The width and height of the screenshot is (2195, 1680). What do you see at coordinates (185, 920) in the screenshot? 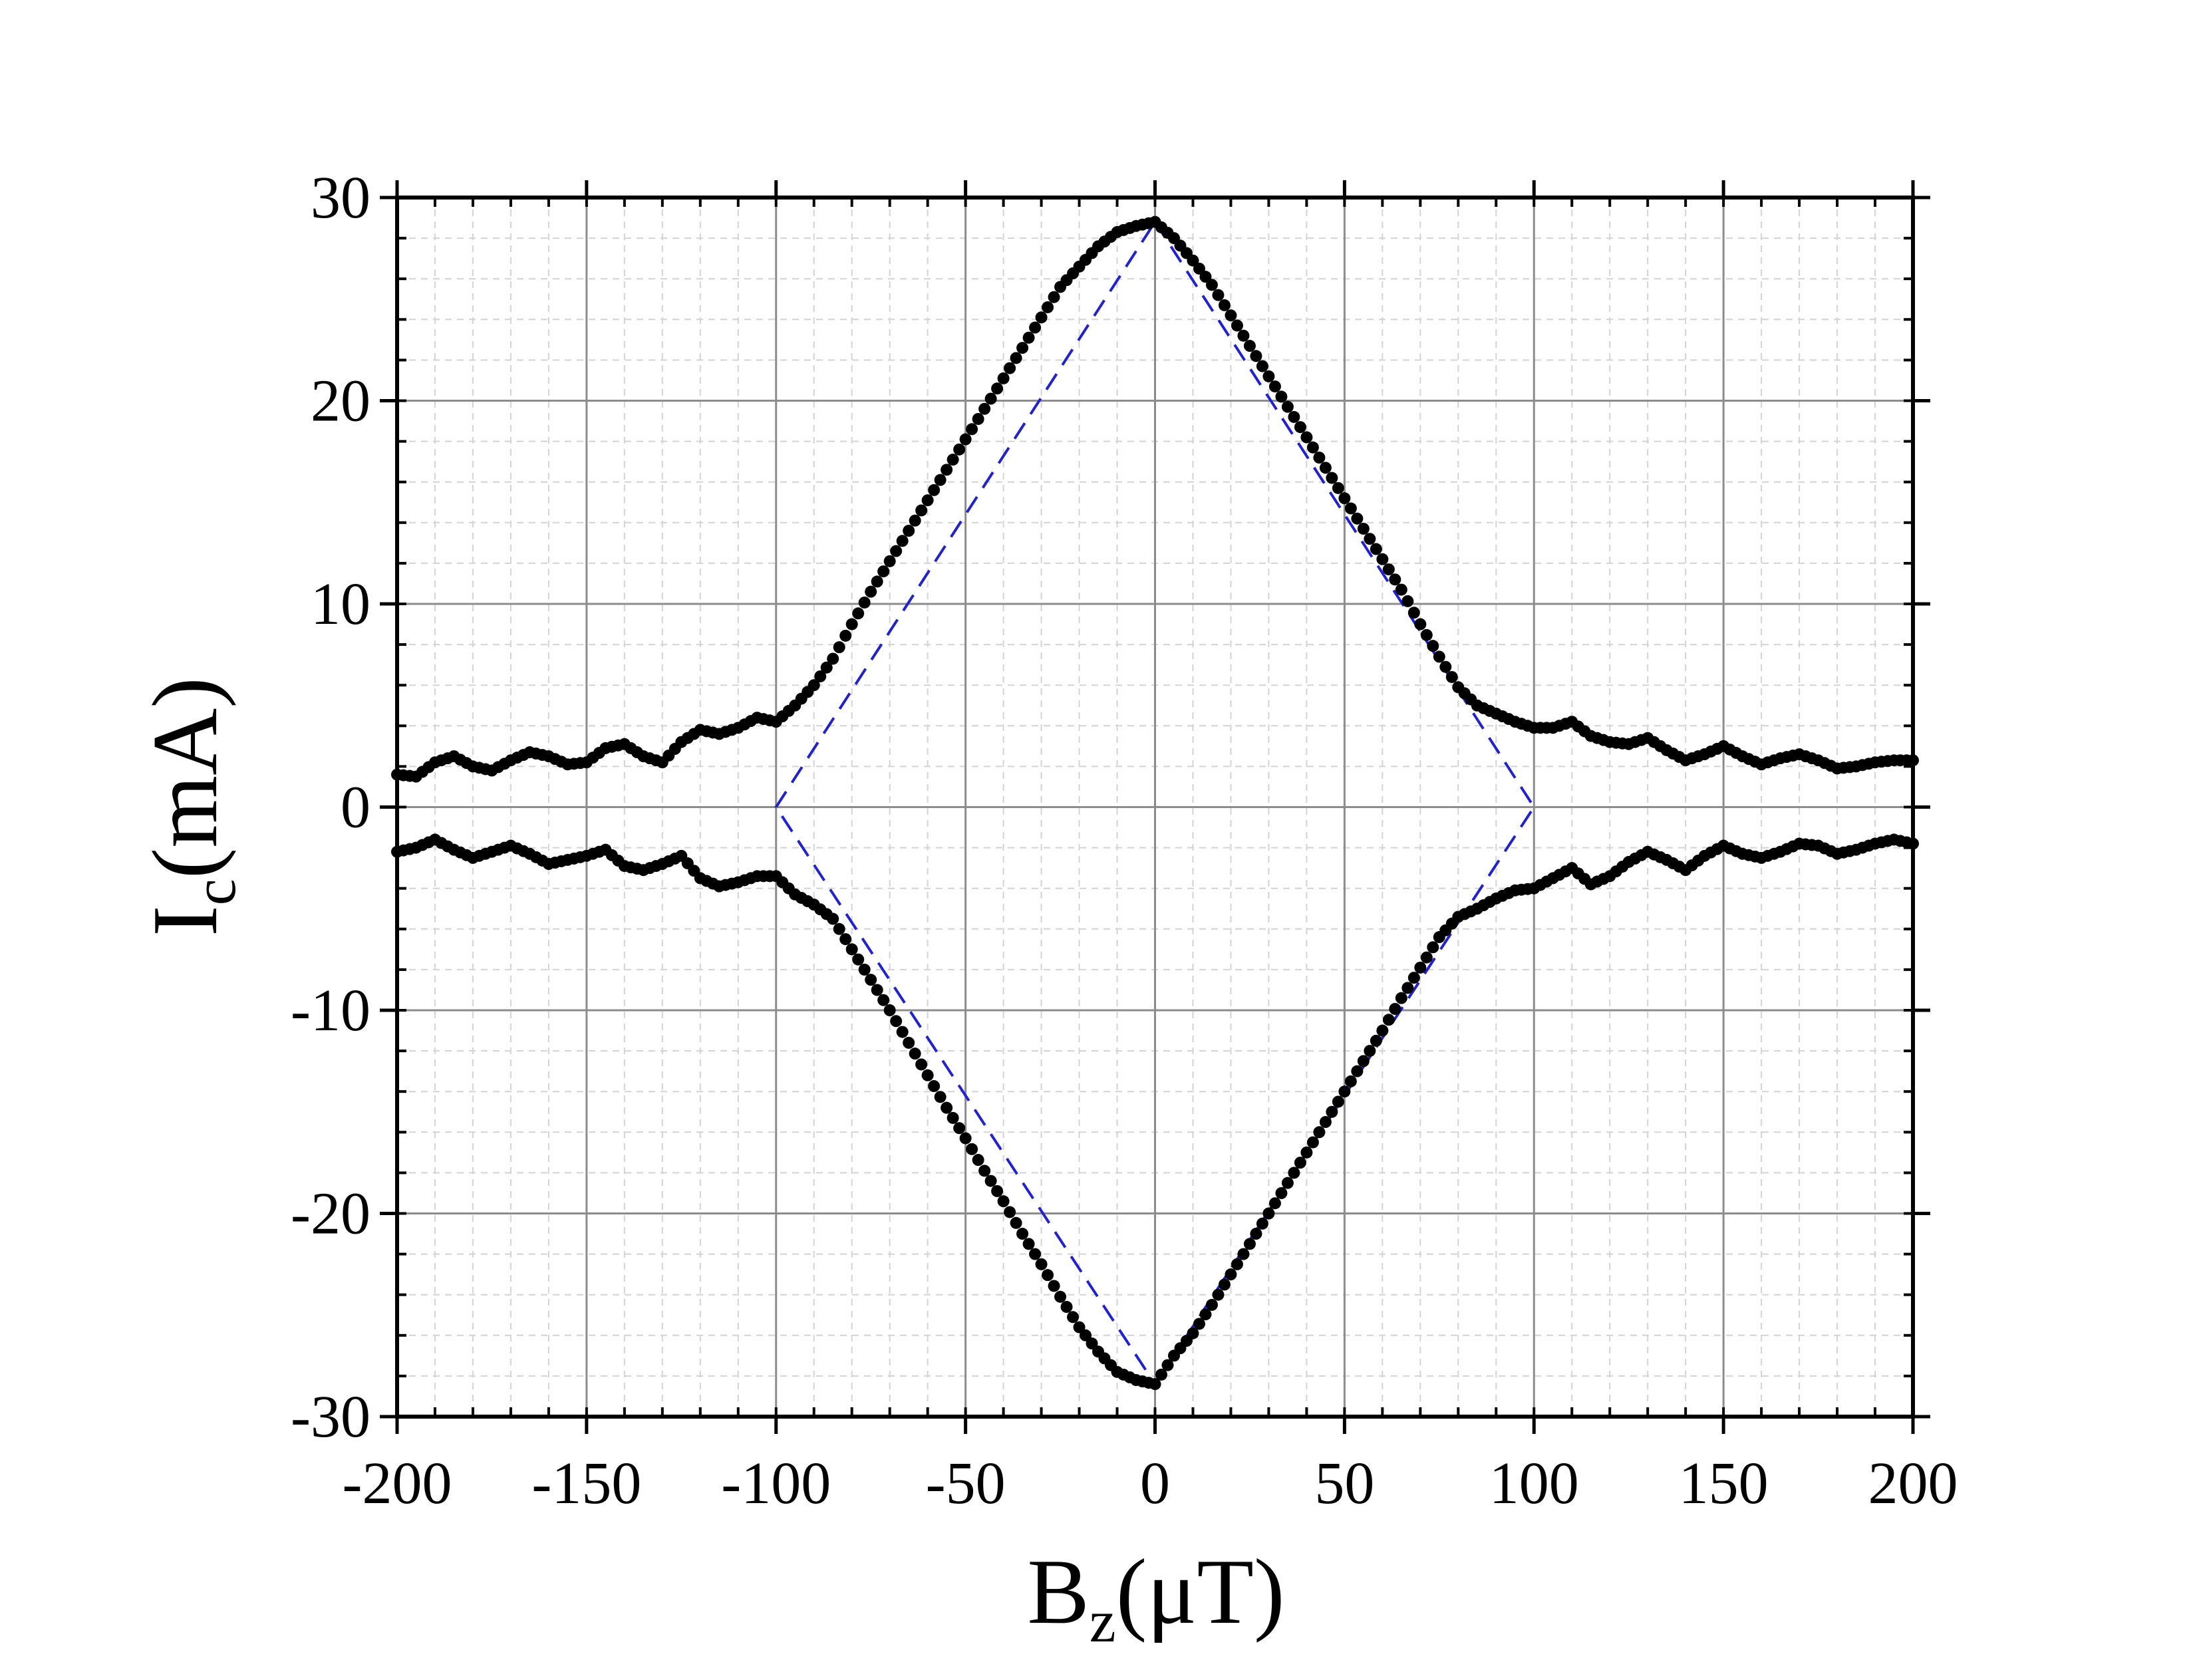
I see `y-axis-title-main: I` at bounding box center [185, 920].